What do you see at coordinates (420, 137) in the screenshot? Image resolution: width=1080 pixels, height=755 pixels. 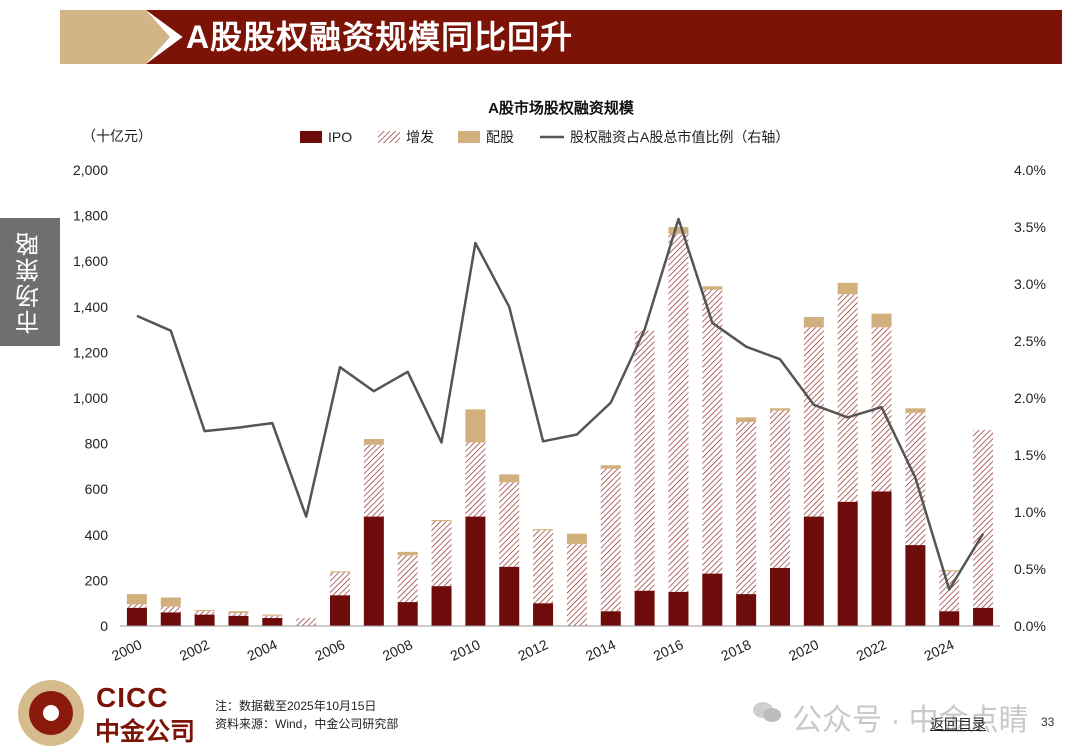 I see `legend-label-zengfa: 增发` at bounding box center [420, 137].